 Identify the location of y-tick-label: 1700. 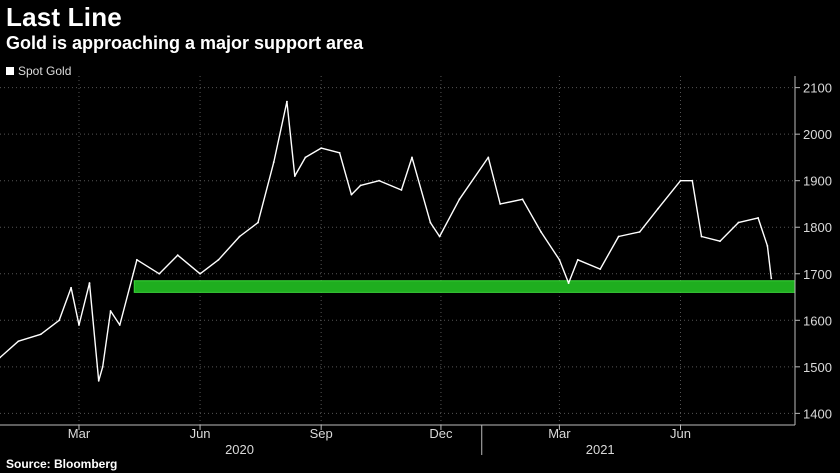
(817, 274).